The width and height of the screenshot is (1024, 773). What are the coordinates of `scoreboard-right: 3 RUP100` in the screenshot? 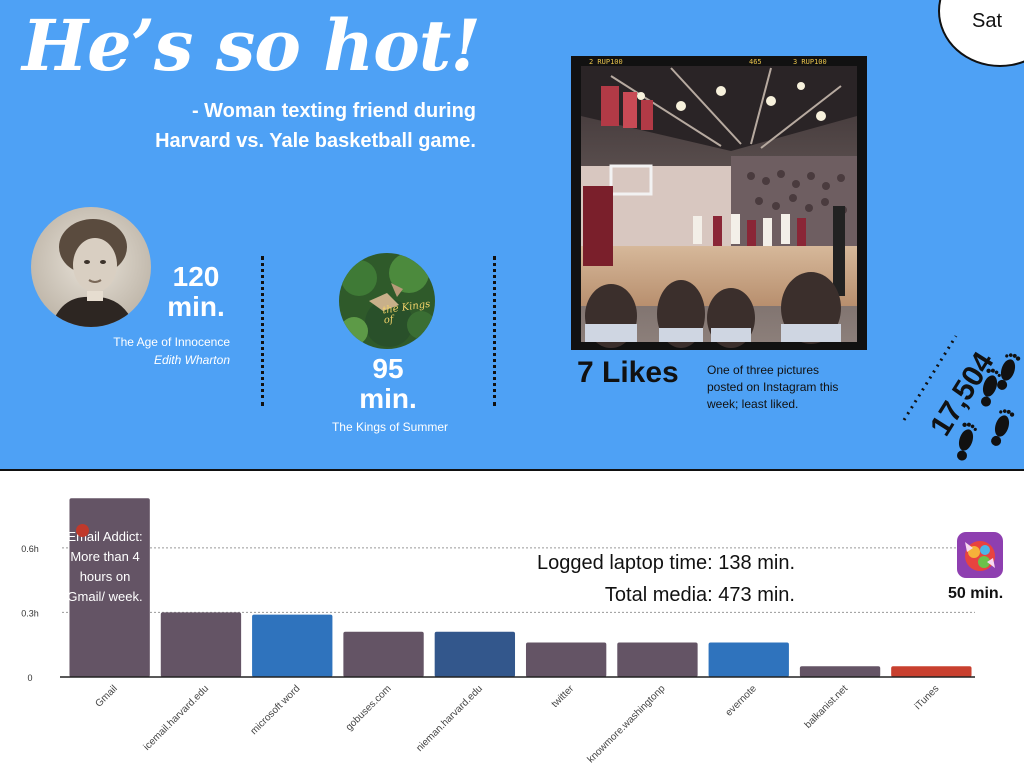 It's located at (810, 62).